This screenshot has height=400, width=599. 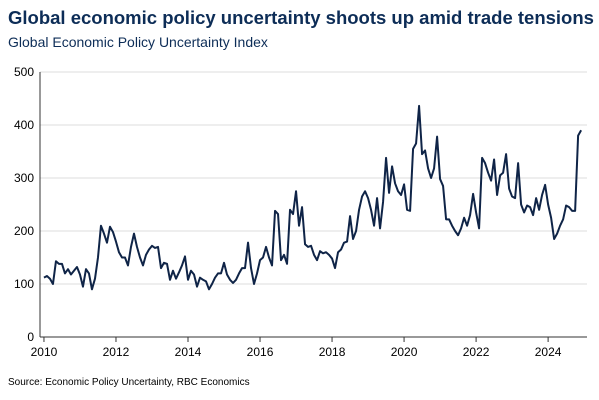 What do you see at coordinates (188, 352) in the screenshot?
I see `x-tick-label: 2014` at bounding box center [188, 352].